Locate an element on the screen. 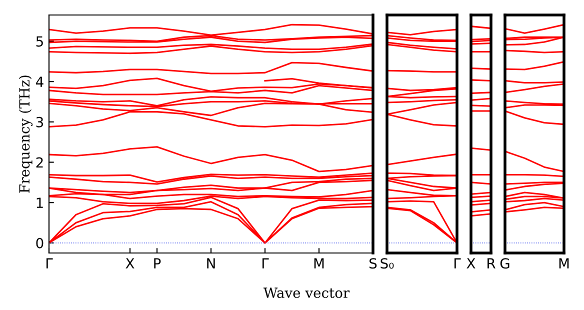 The image size is (584, 310). x-tick-label: R is located at coordinates (492, 263).